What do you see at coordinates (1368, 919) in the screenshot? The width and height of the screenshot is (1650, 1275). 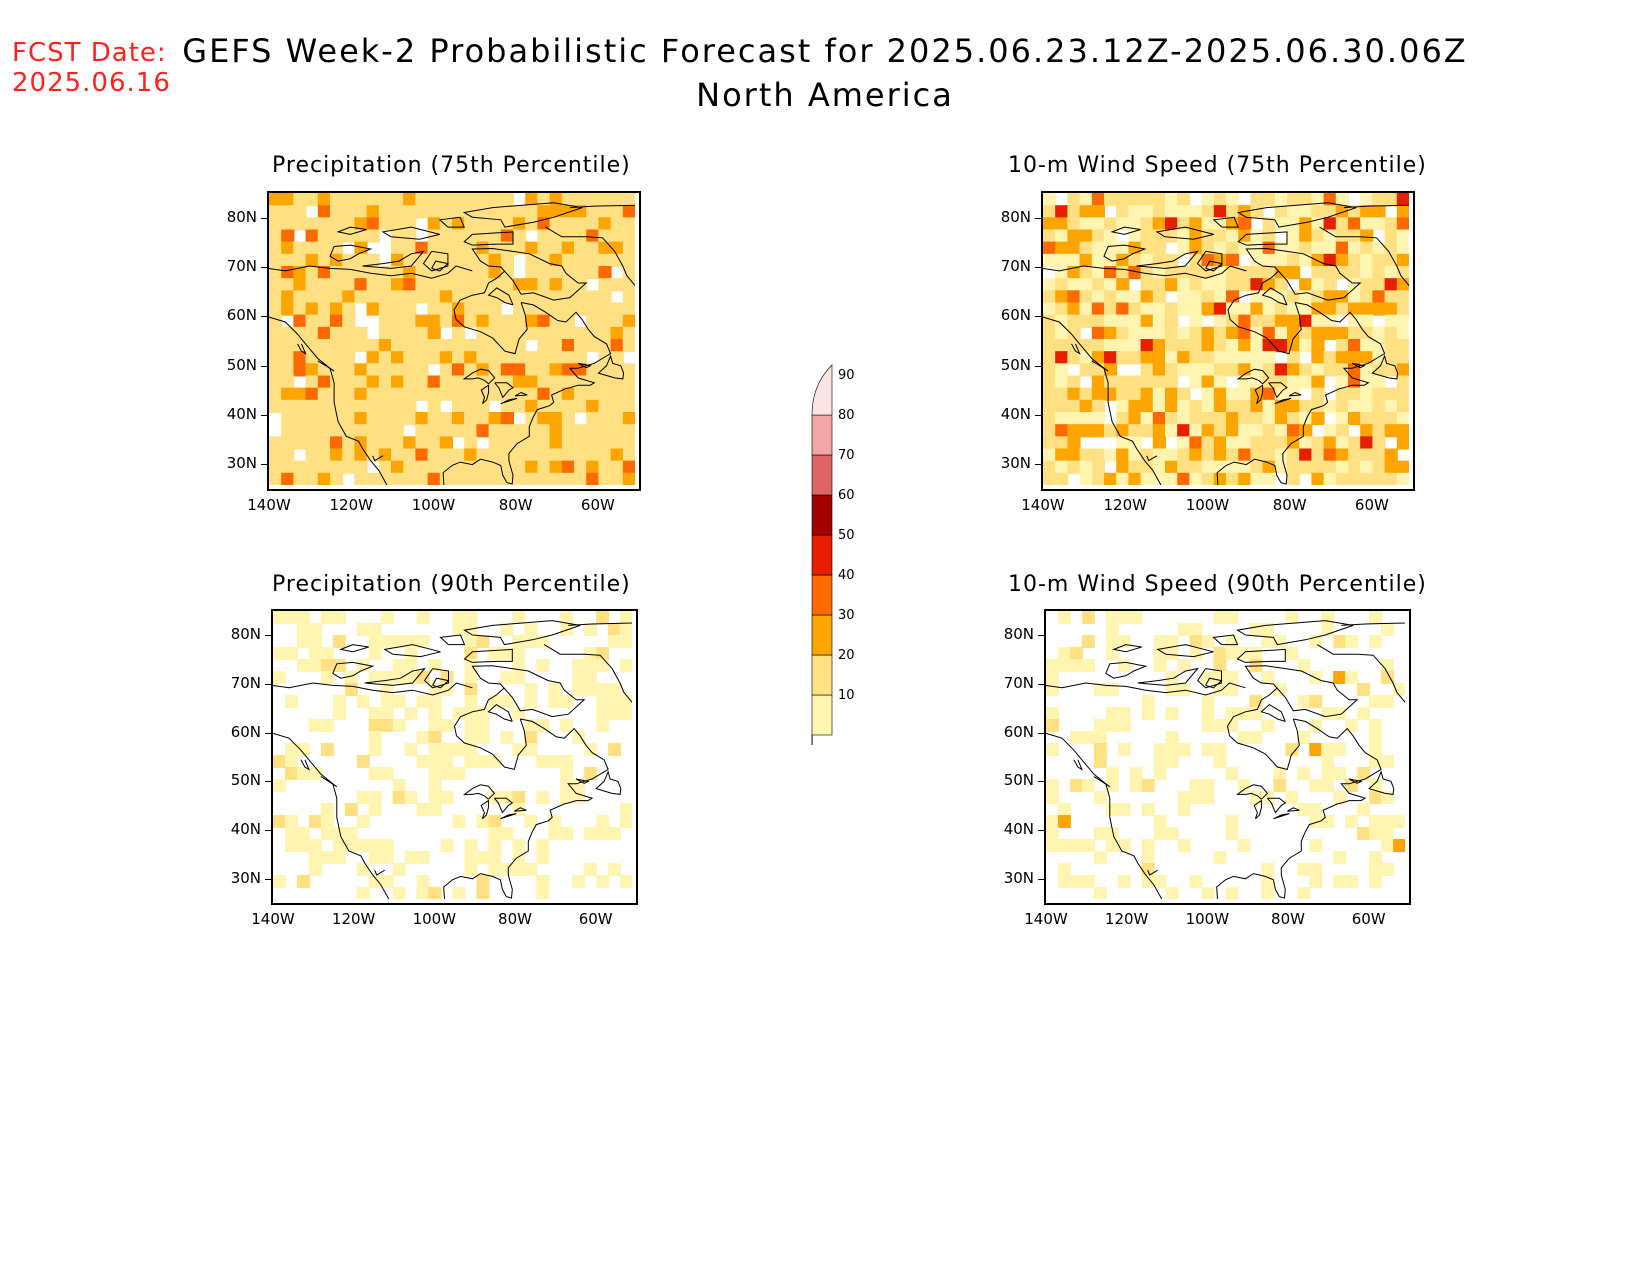 I see `lon-tick-label: 60W` at bounding box center [1368, 919].